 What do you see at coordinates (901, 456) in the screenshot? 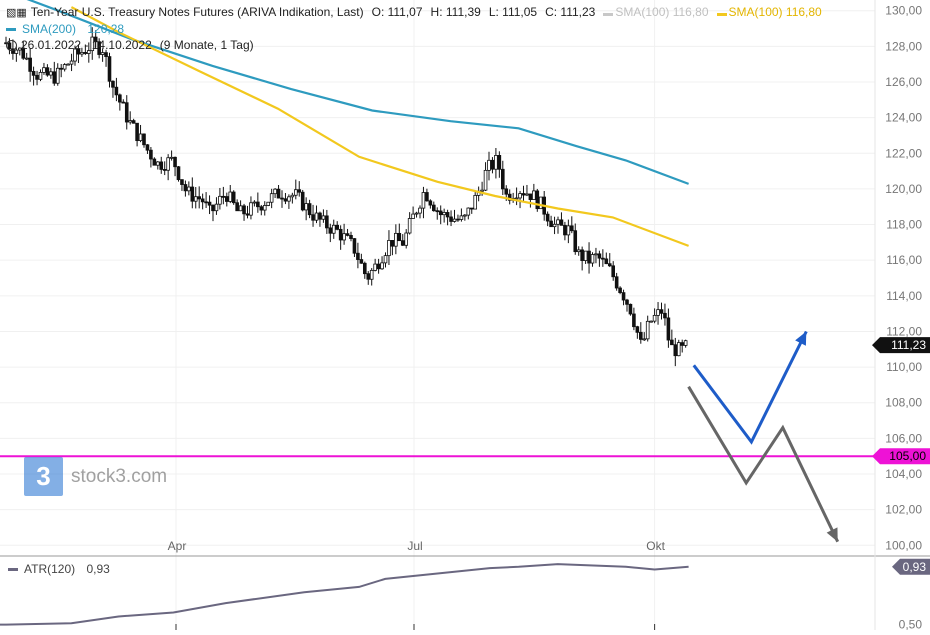
I see `support-badge: 105,00` at bounding box center [901, 456].